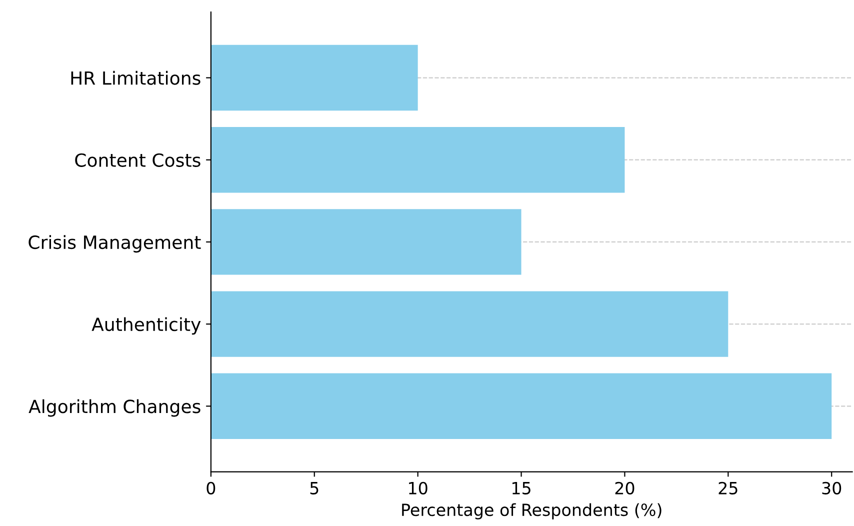 This screenshot has height=526, width=854. Describe the element at coordinates (532, 511) in the screenshot. I see `x-axis-title: Percentage of Respondents (%)` at that location.